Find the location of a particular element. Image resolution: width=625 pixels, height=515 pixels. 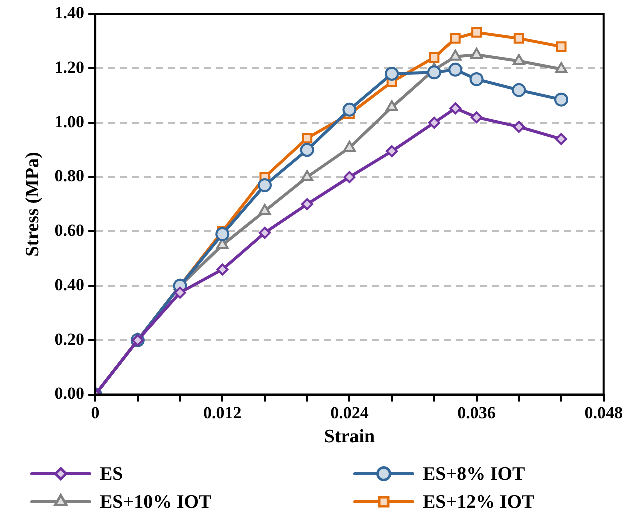

y-tick-label: 1.00 is located at coordinates (69, 122).